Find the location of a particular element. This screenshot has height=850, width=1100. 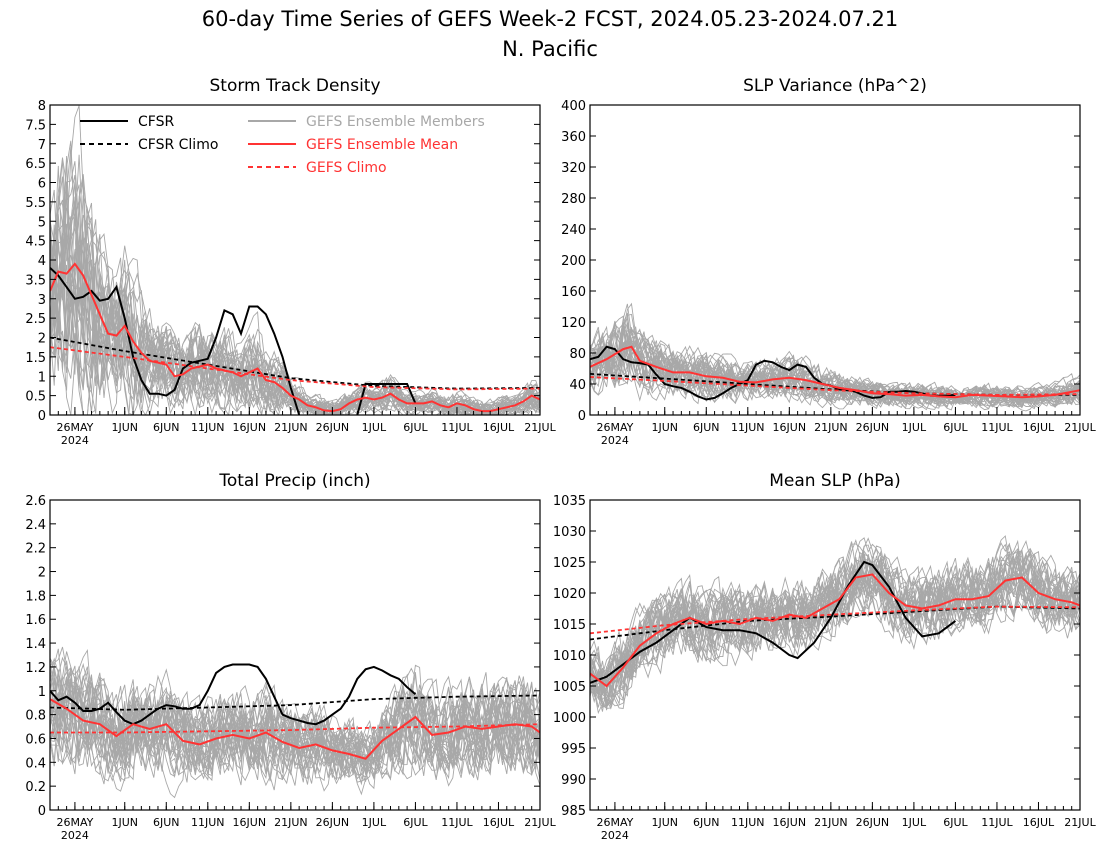

y-tick-label: 1020 is located at coordinates (569, 594).